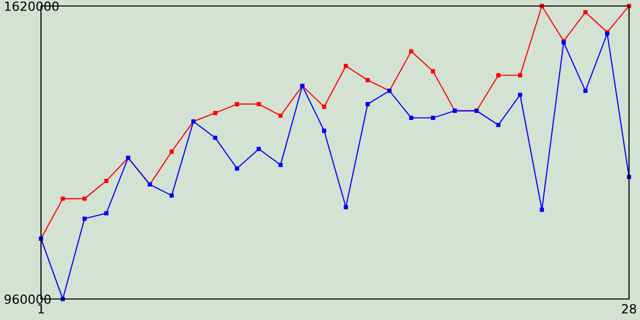  I want to click on x-tick-label: 28, so click(629, 309).